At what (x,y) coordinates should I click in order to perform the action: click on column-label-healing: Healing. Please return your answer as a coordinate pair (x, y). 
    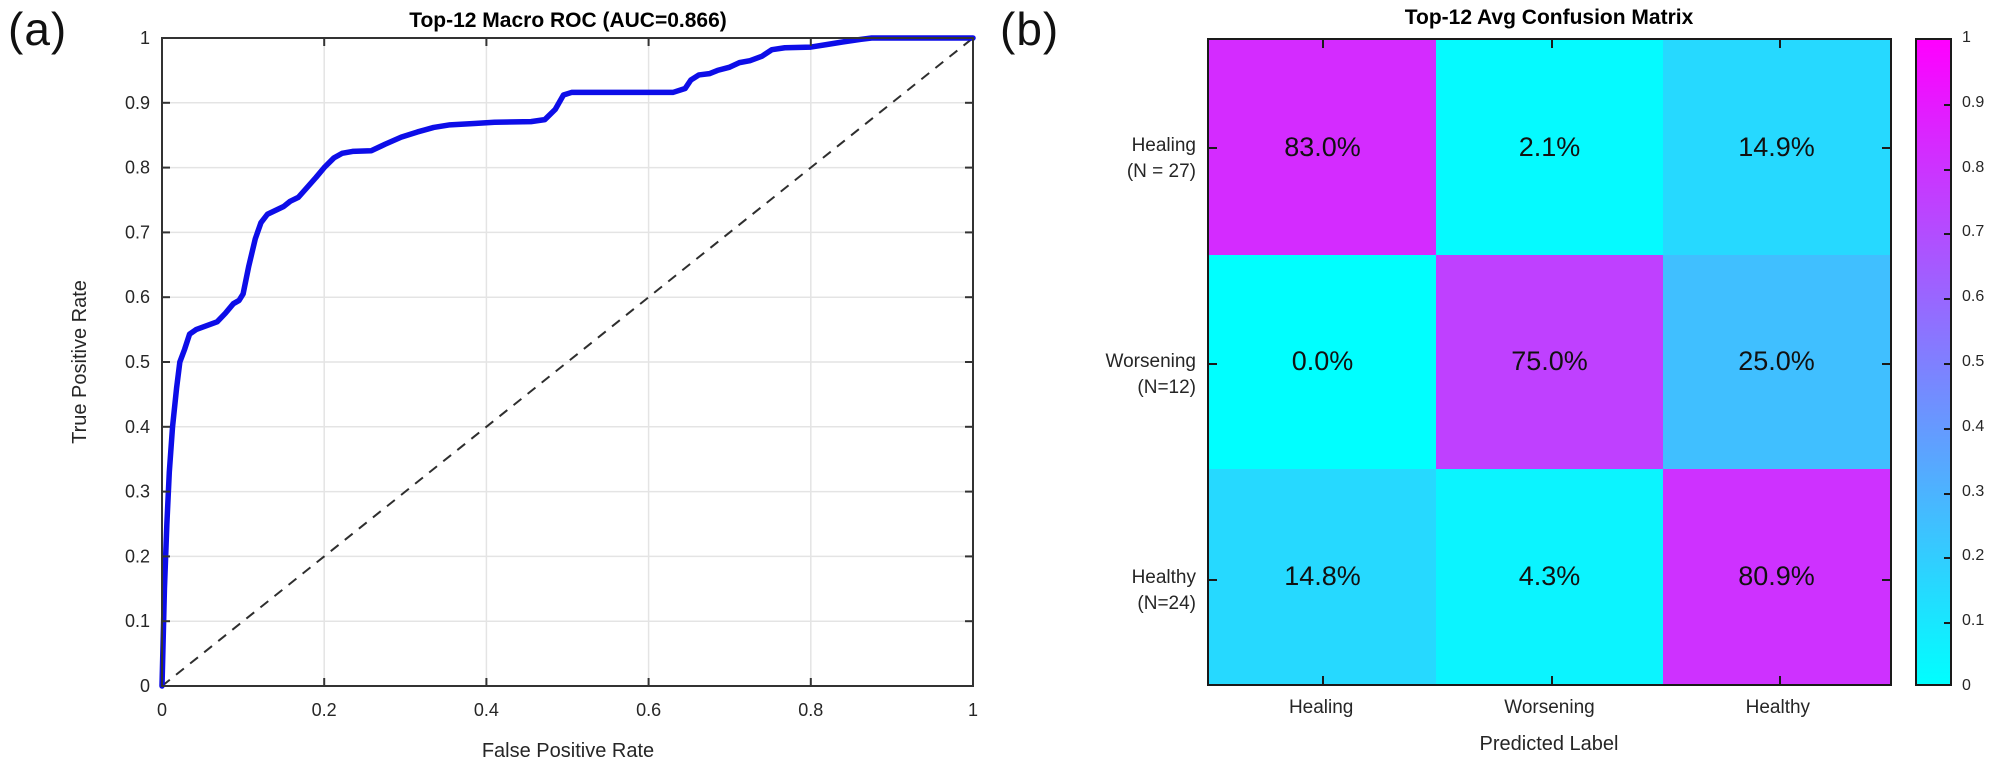
    Looking at the image, I should click on (1321, 707).